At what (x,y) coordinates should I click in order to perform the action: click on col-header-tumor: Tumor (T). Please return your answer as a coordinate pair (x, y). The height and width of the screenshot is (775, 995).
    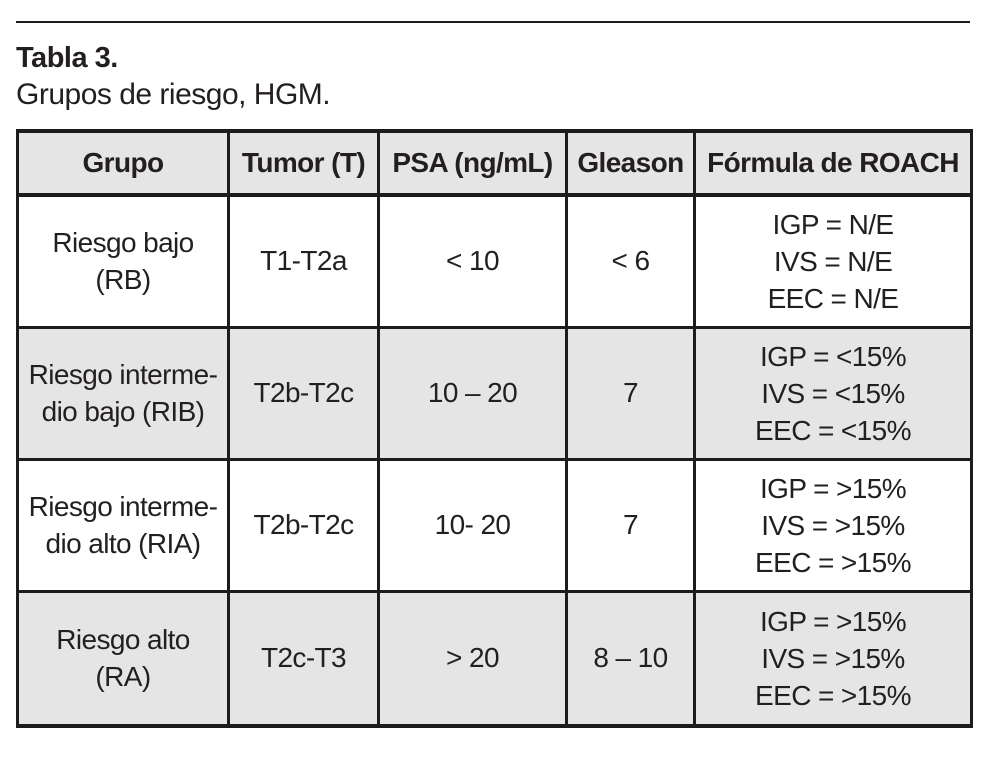
    Looking at the image, I should click on (303, 163).